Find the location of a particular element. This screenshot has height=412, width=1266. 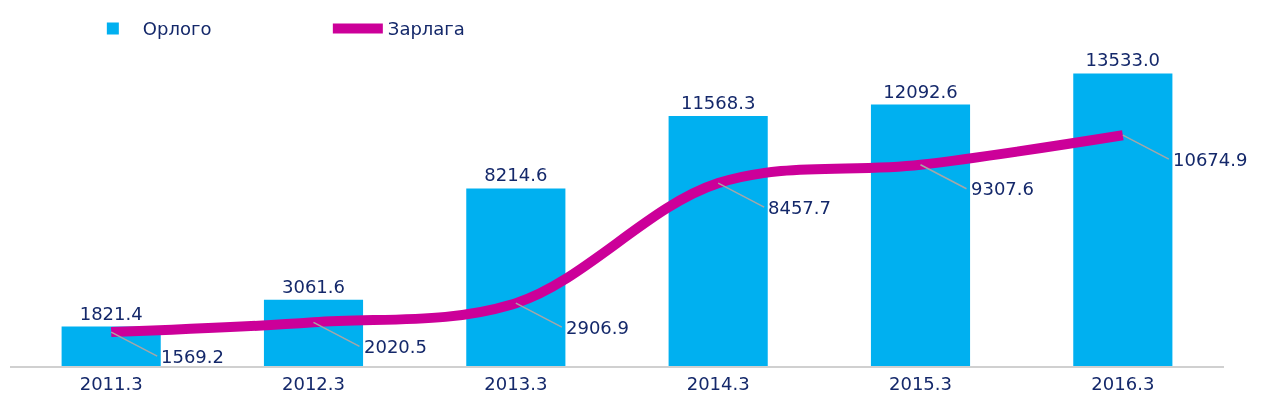

data-label: 13533.0 is located at coordinates (1123, 60).